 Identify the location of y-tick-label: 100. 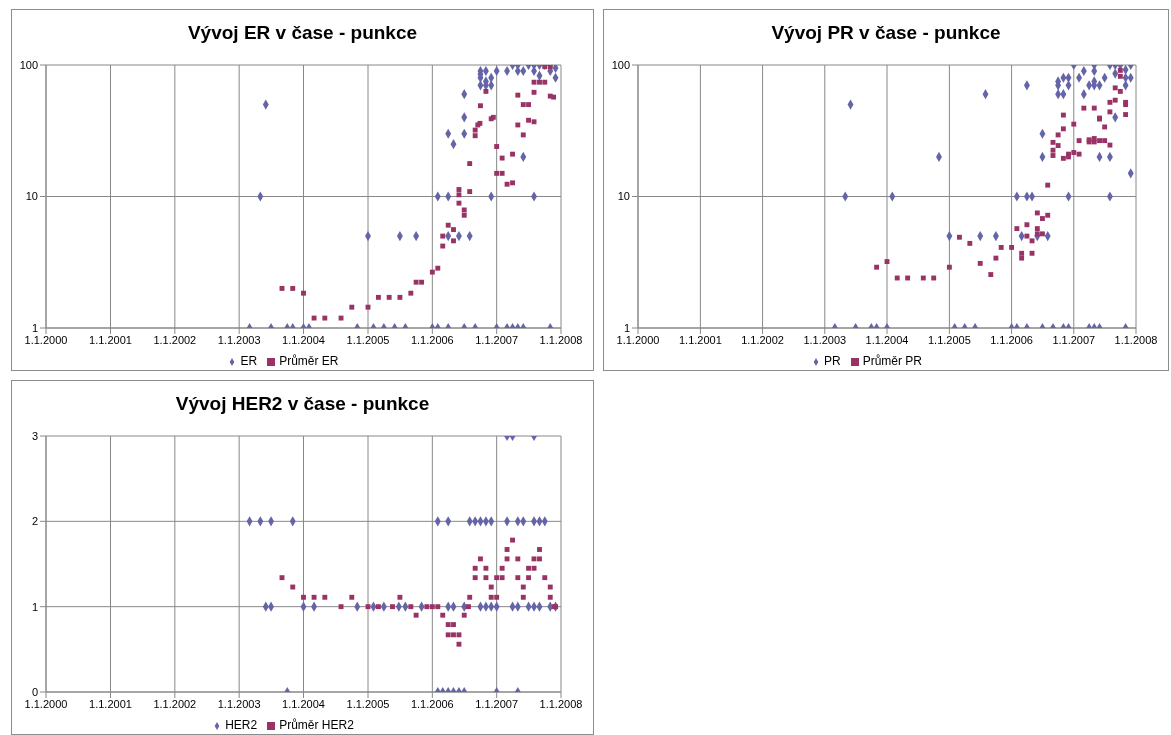
(28, 64).